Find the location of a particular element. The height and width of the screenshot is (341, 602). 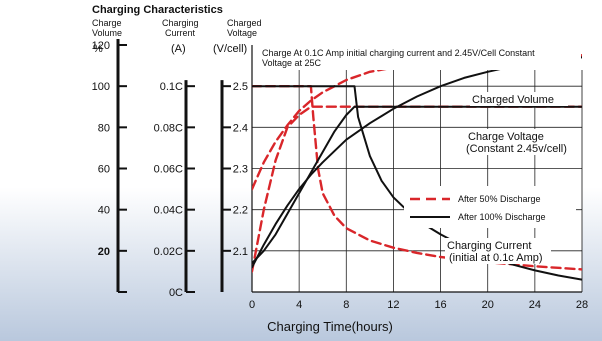

charging-current-label-bg is located at coordinates (498, 251).